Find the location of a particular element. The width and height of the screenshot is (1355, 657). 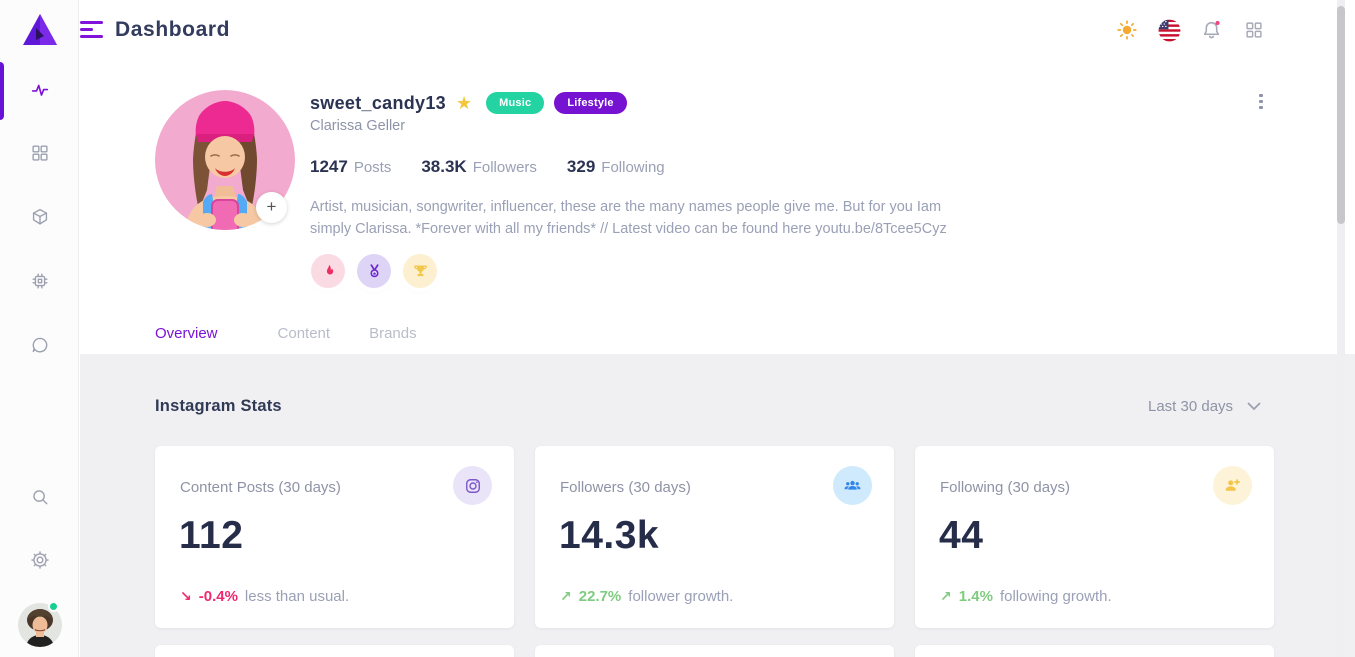

flame-icon is located at coordinates (329, 269).